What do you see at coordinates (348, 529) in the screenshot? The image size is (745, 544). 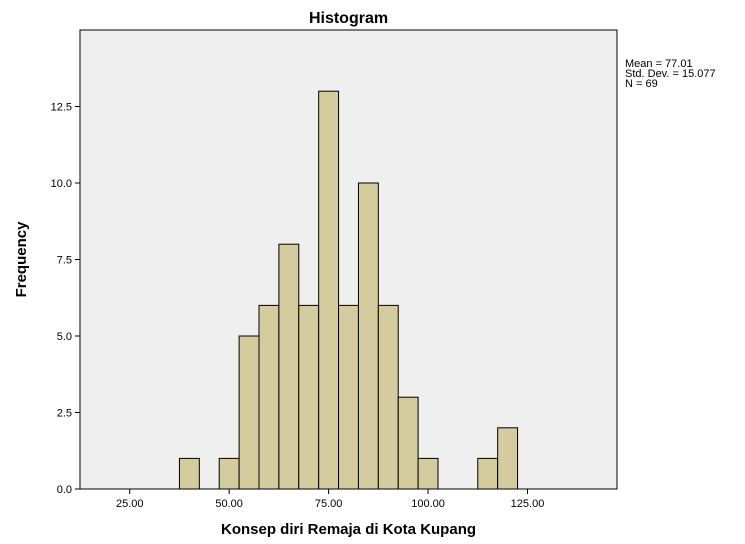 I see `x-axis-title: Konsep diri Remaja di Kota Kupang` at bounding box center [348, 529].